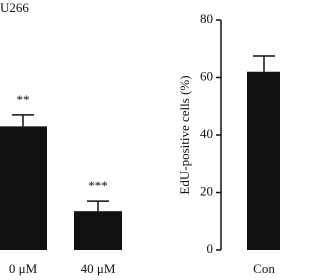  Describe the element at coordinates (264, 268) in the screenshot. I see `x-tick-label: Con` at that location.